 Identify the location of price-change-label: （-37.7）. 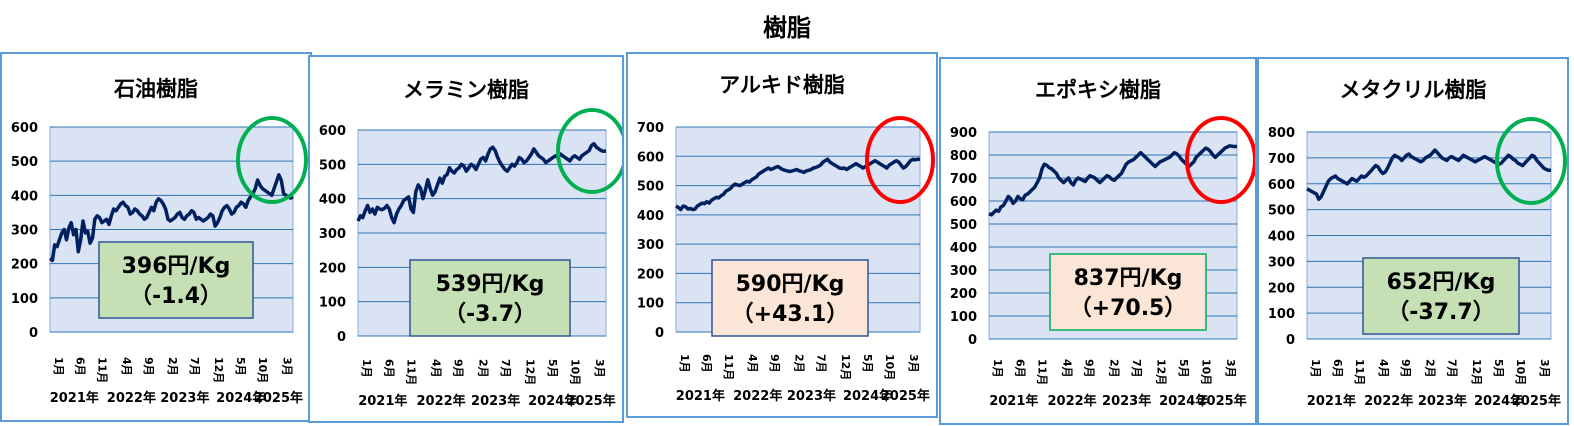
(1440, 312).